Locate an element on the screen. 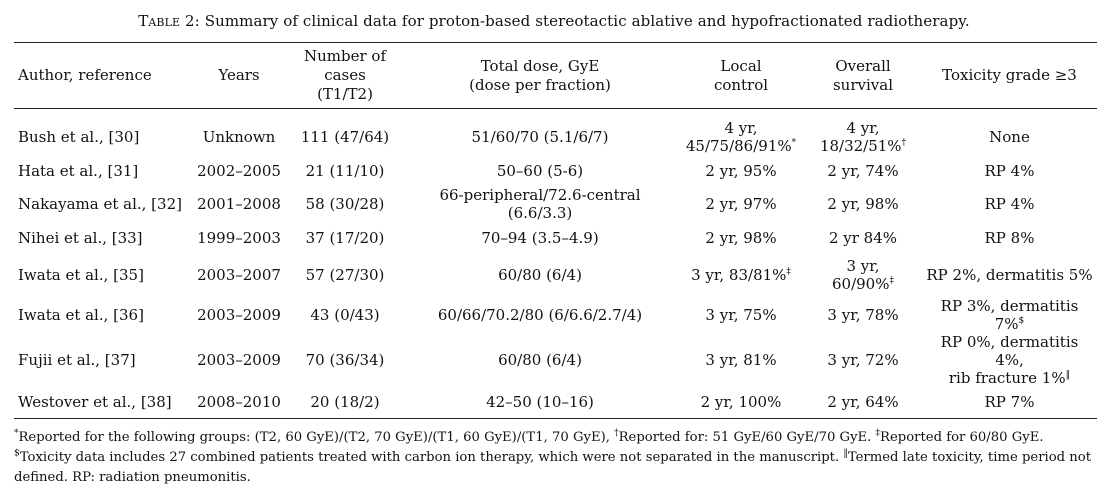  cell-overall-line2: 18/32/51% is located at coordinates (860, 146).